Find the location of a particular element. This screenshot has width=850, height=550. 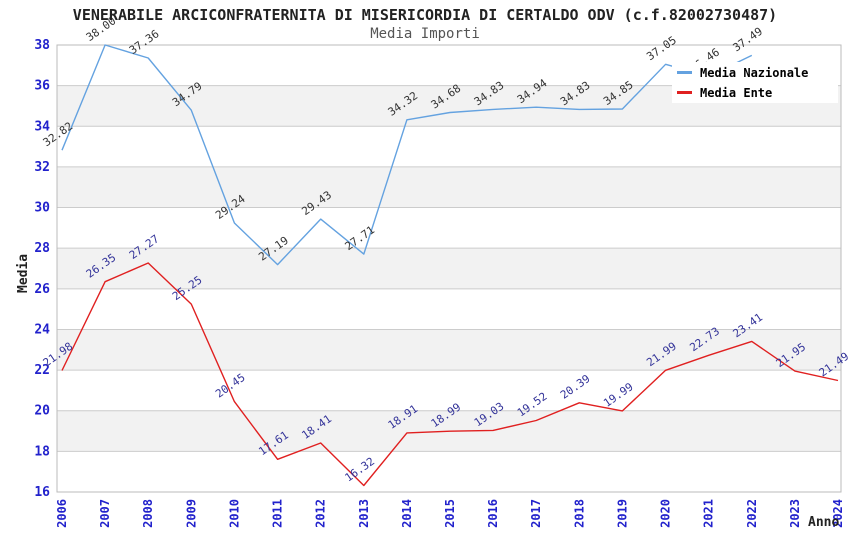

x-tick-label: 2007 is located at coordinates (105, 513).